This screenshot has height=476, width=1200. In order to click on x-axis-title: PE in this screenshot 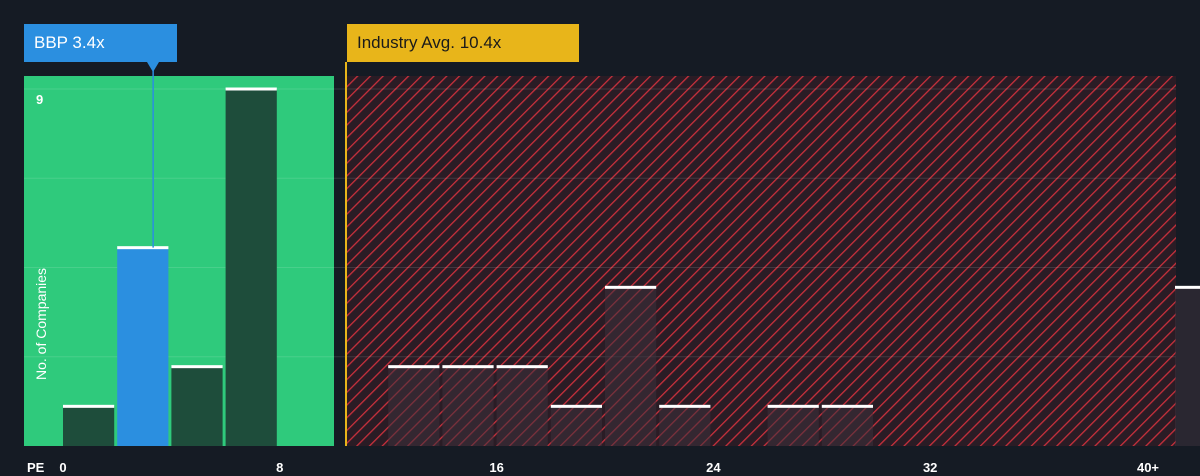, I will do `click(36, 467)`.